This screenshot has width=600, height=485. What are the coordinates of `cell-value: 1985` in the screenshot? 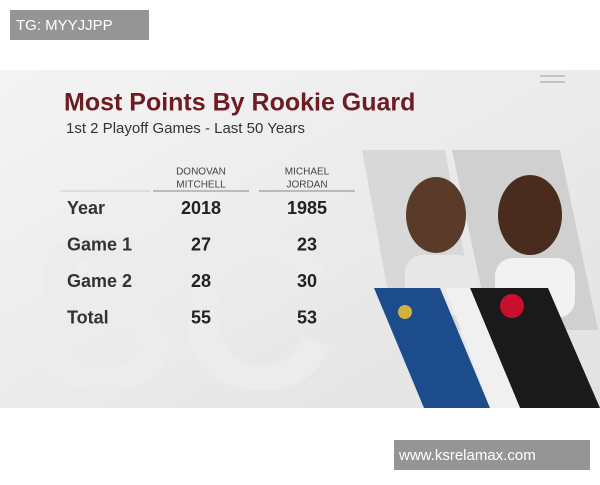 It's located at (307, 208).